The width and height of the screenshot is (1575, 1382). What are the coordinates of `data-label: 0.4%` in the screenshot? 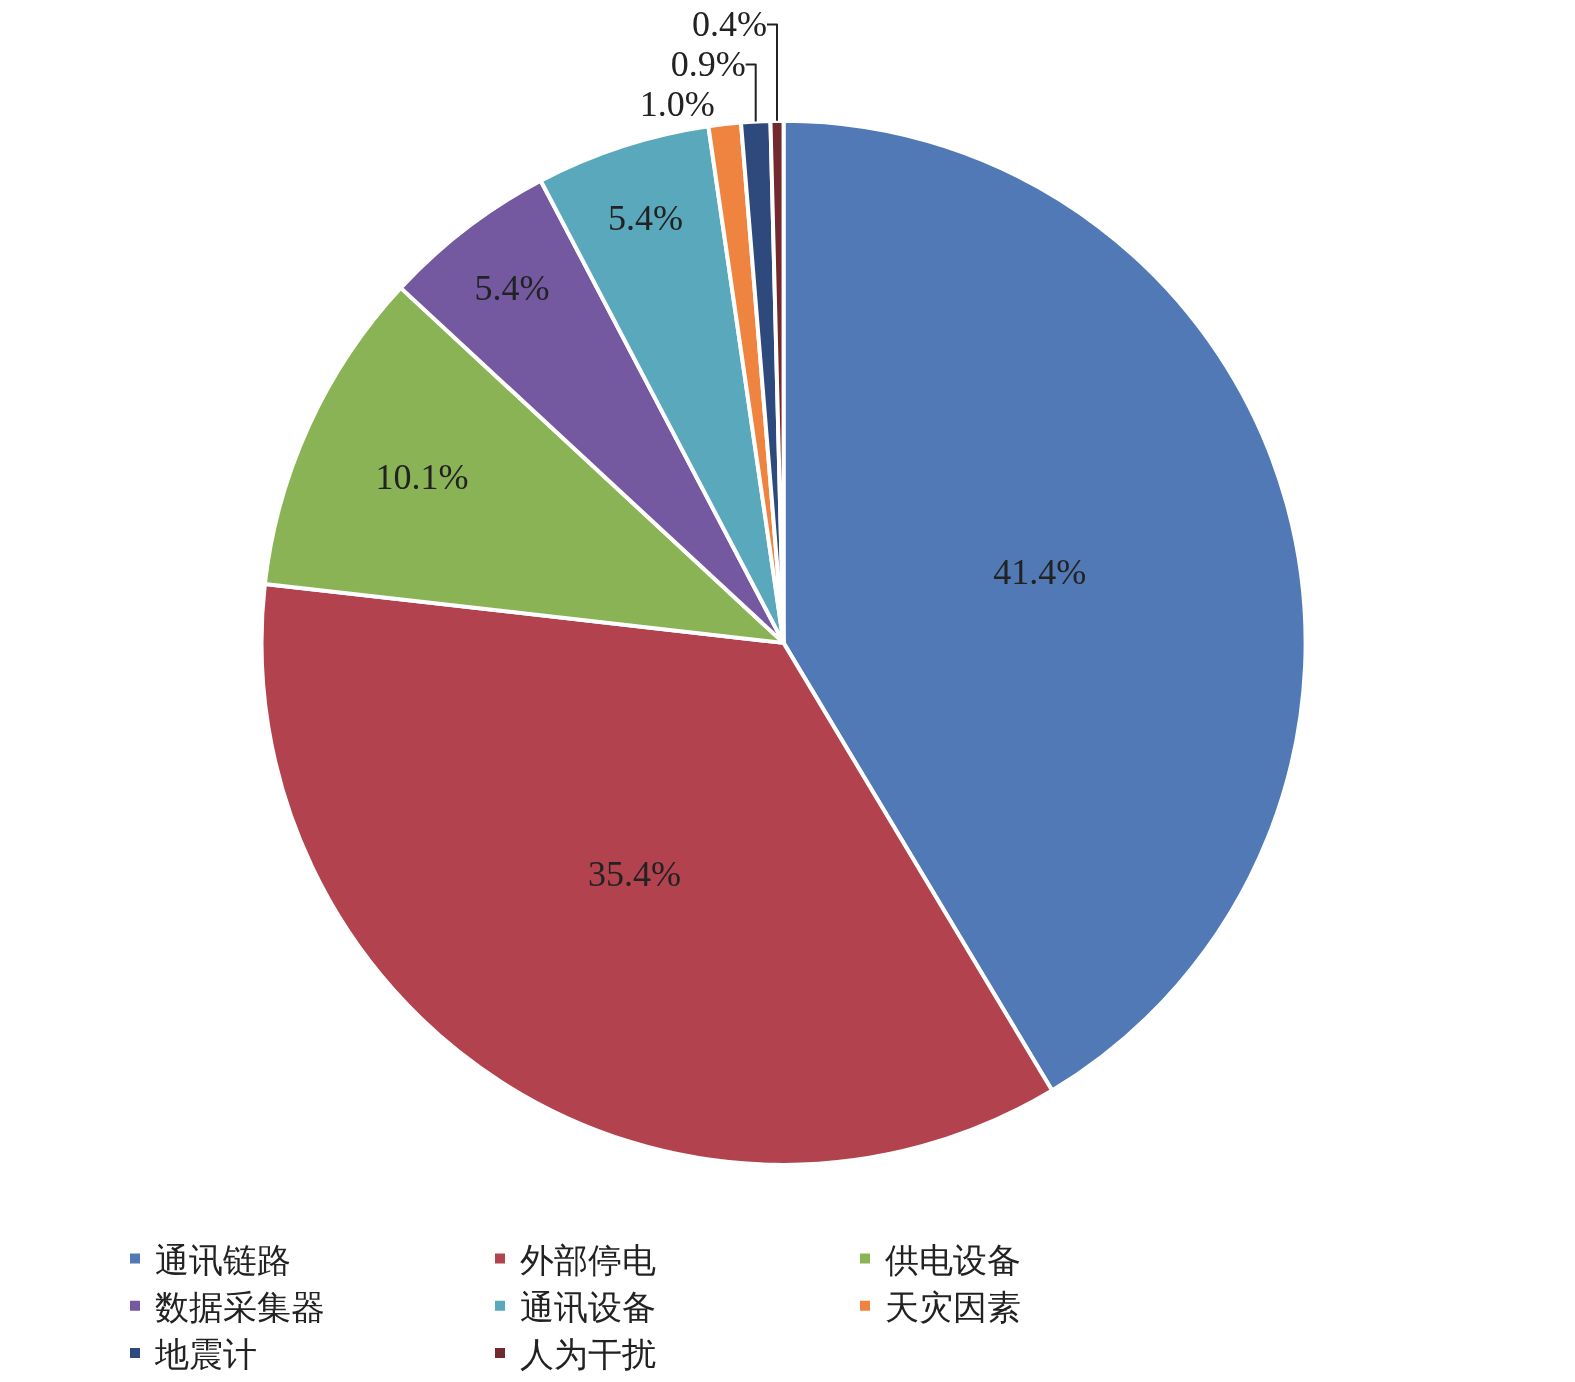 It's located at (729, 24).